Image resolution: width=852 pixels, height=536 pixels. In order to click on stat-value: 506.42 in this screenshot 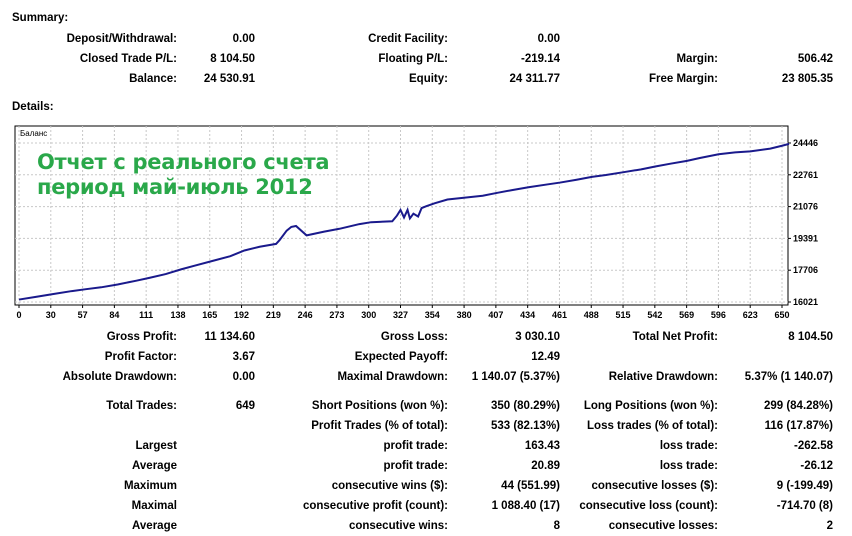, I will do `click(815, 59)`.